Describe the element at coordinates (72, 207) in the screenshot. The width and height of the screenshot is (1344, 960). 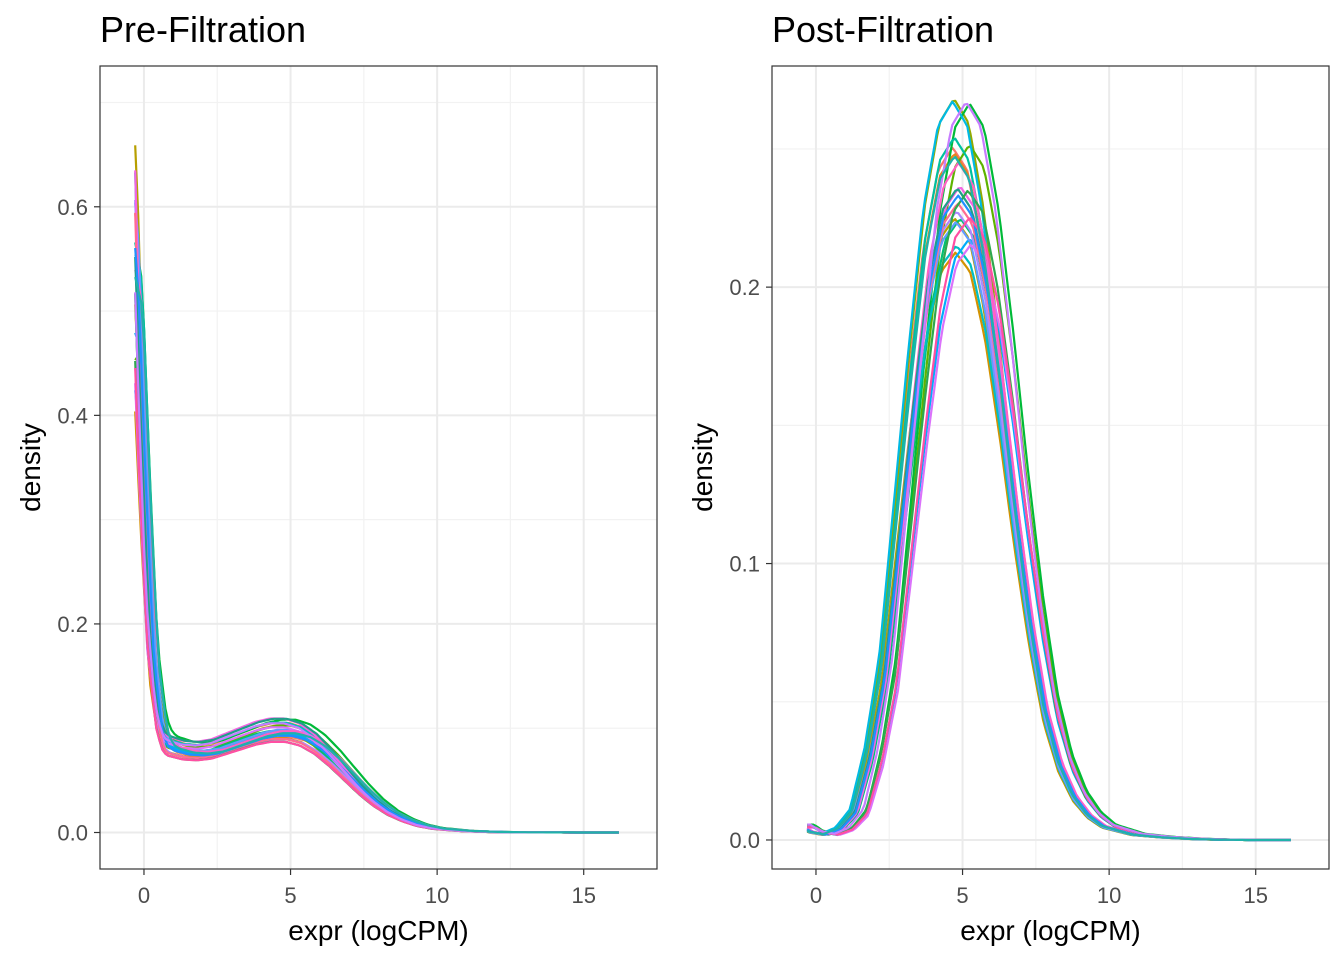
I see `y-tick-label: 0.6` at that location.